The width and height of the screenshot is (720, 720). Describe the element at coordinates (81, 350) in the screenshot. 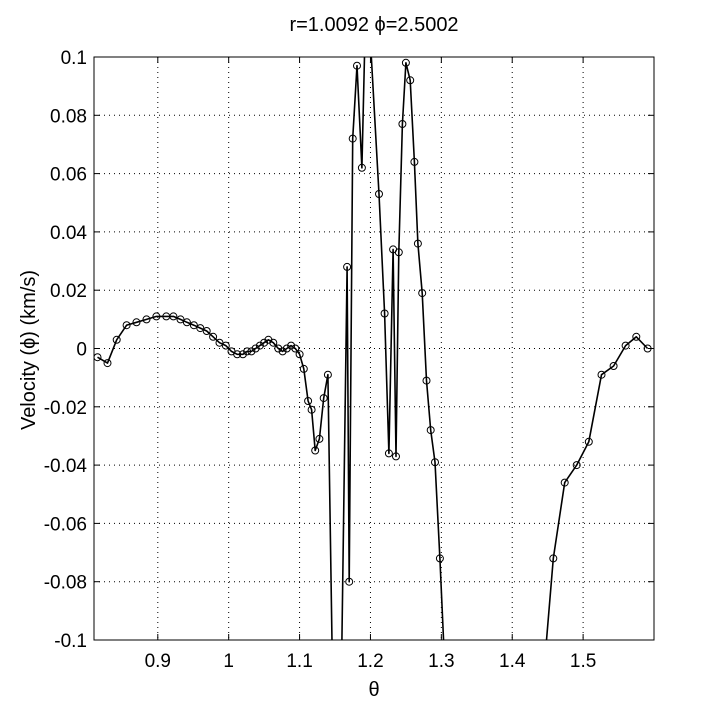

I see `y-tick-label: 0` at that location.